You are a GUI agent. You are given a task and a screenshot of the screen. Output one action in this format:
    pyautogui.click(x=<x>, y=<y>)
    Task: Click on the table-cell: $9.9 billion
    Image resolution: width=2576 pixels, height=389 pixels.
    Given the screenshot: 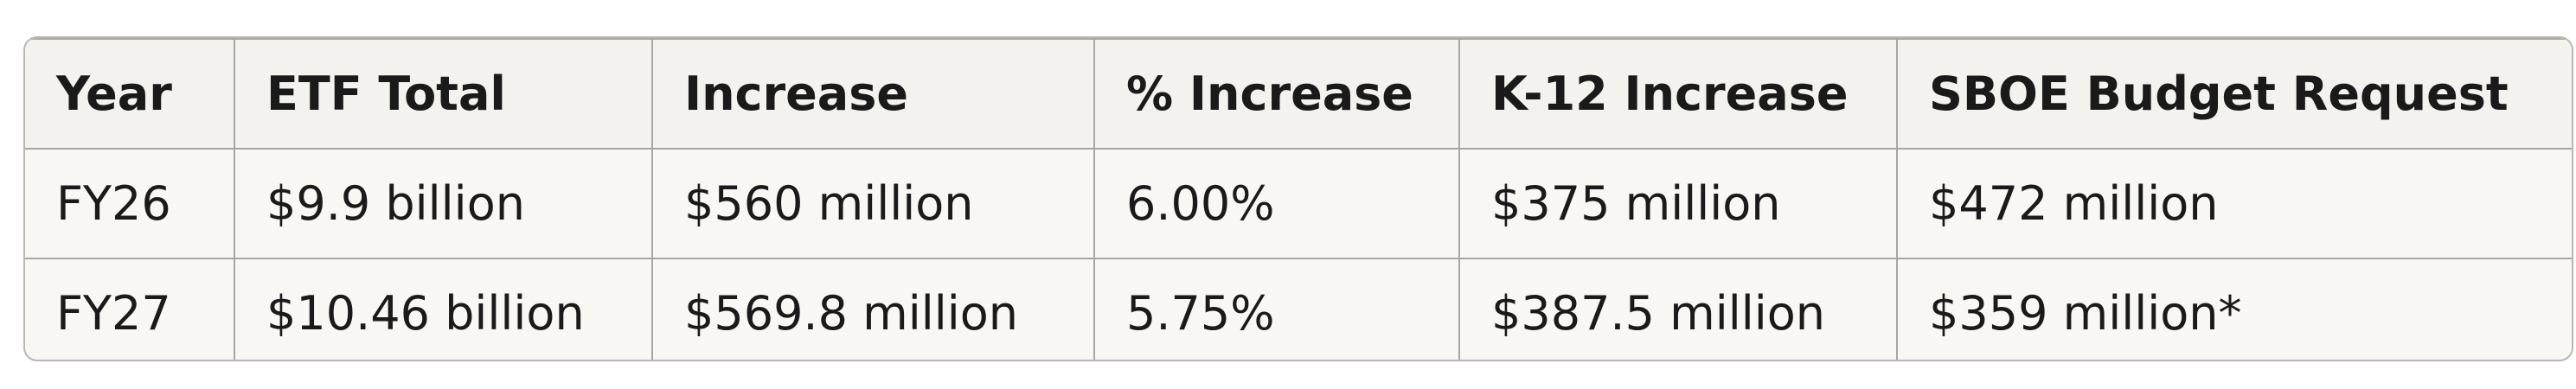 What is the action you would take?
    pyautogui.click(x=444, y=204)
    